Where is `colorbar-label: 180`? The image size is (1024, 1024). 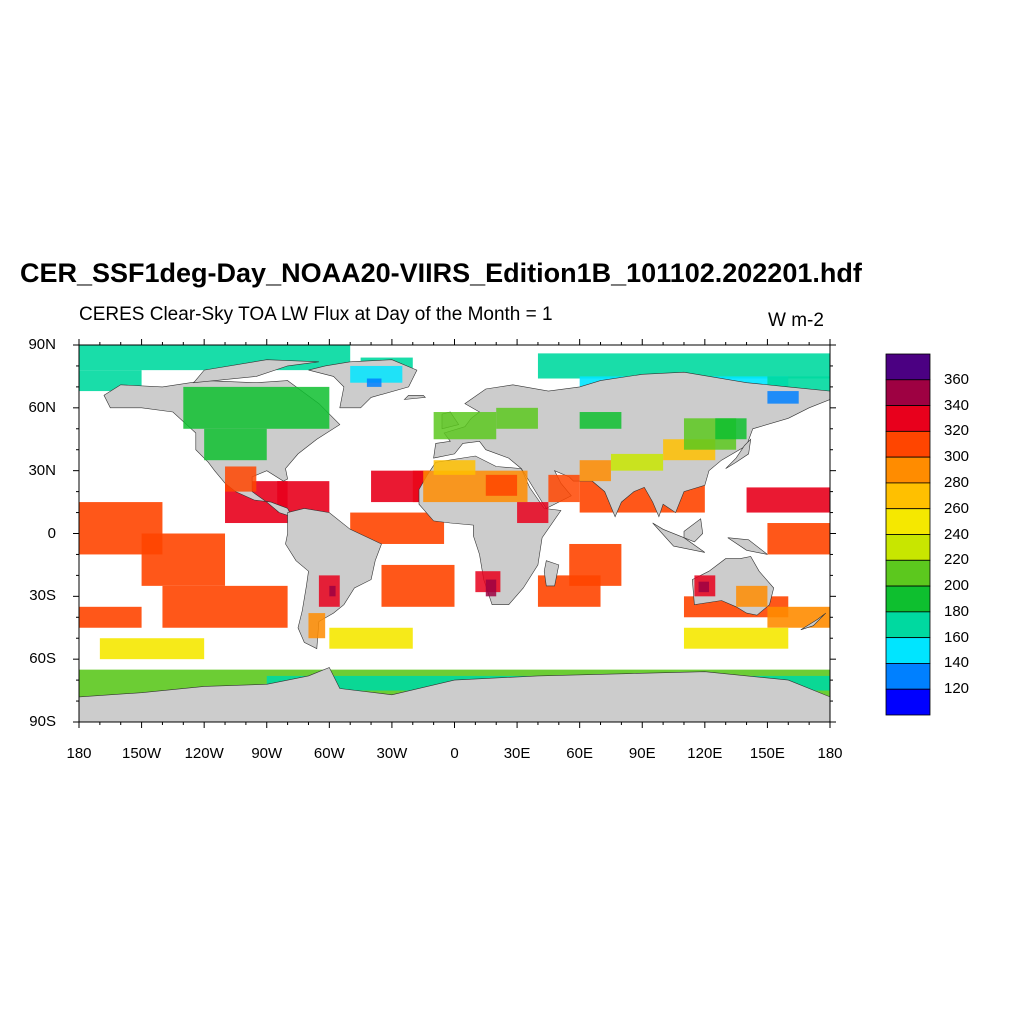 colorbar-label: 180 is located at coordinates (957, 611).